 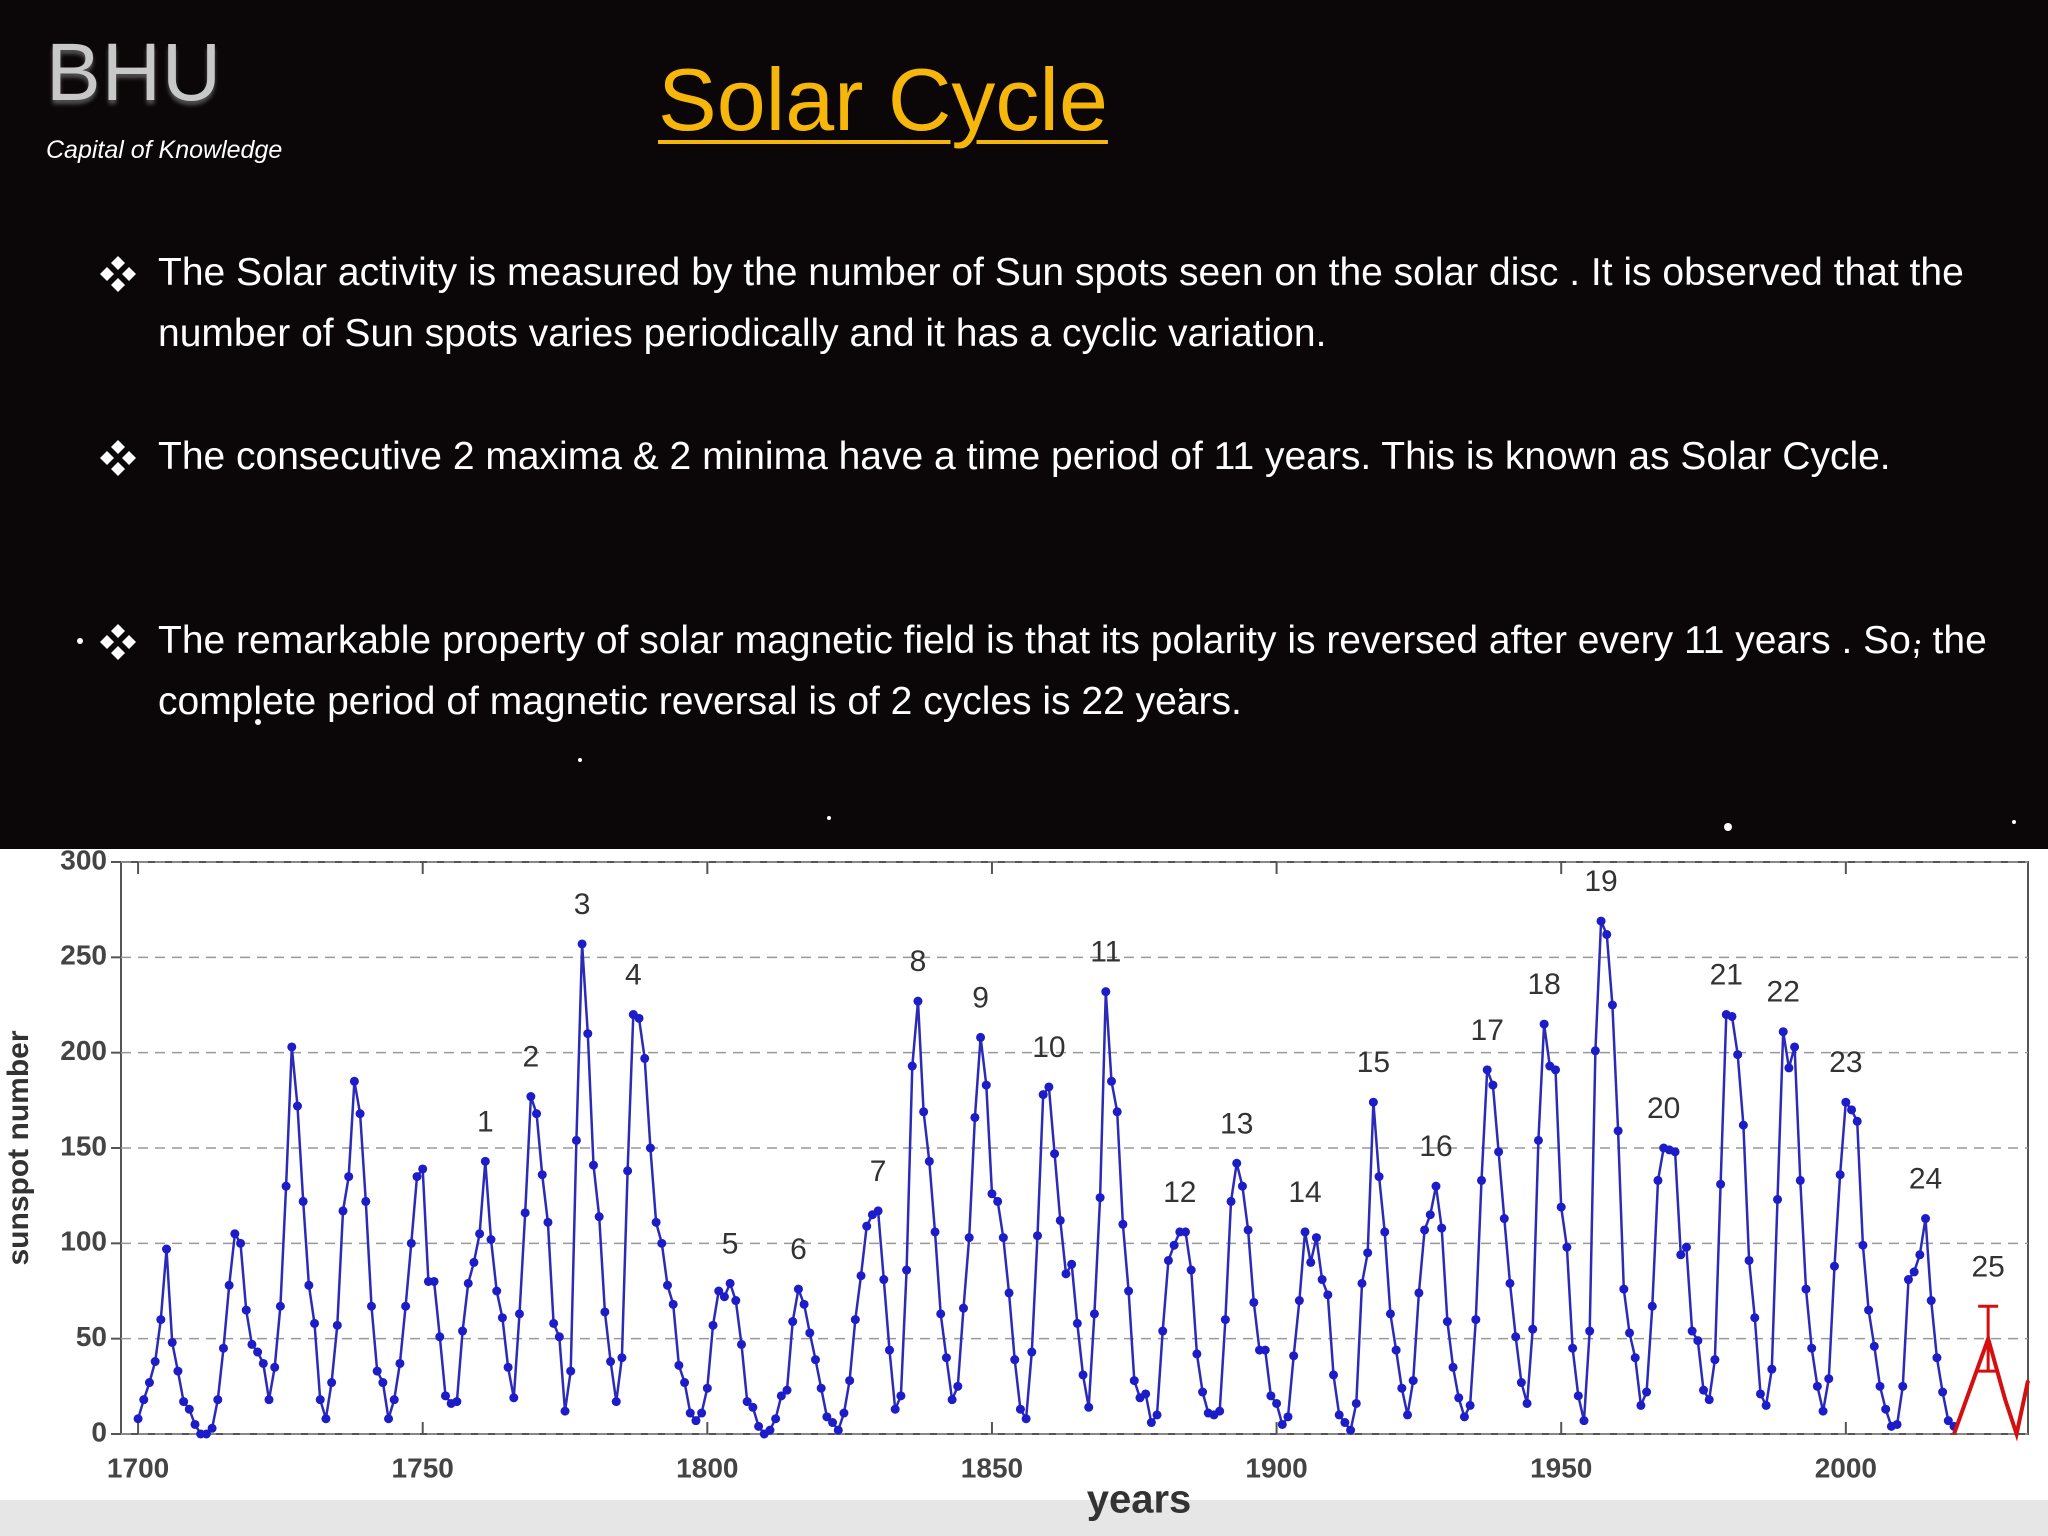 What do you see at coordinates (1046, 734) in the screenshot?
I see `stars` at bounding box center [1046, 734].